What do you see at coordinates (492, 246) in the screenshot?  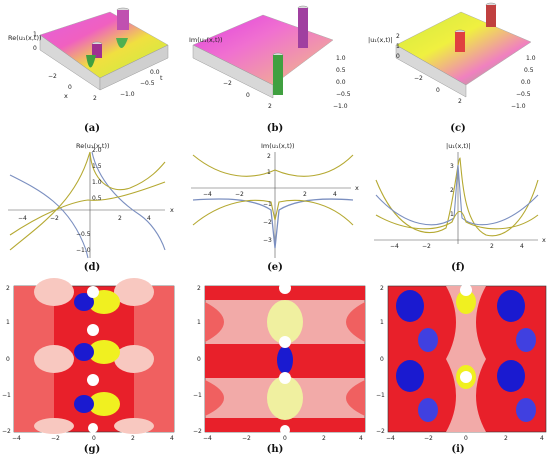 I see `f-xtick: 2` at bounding box center [492, 246].